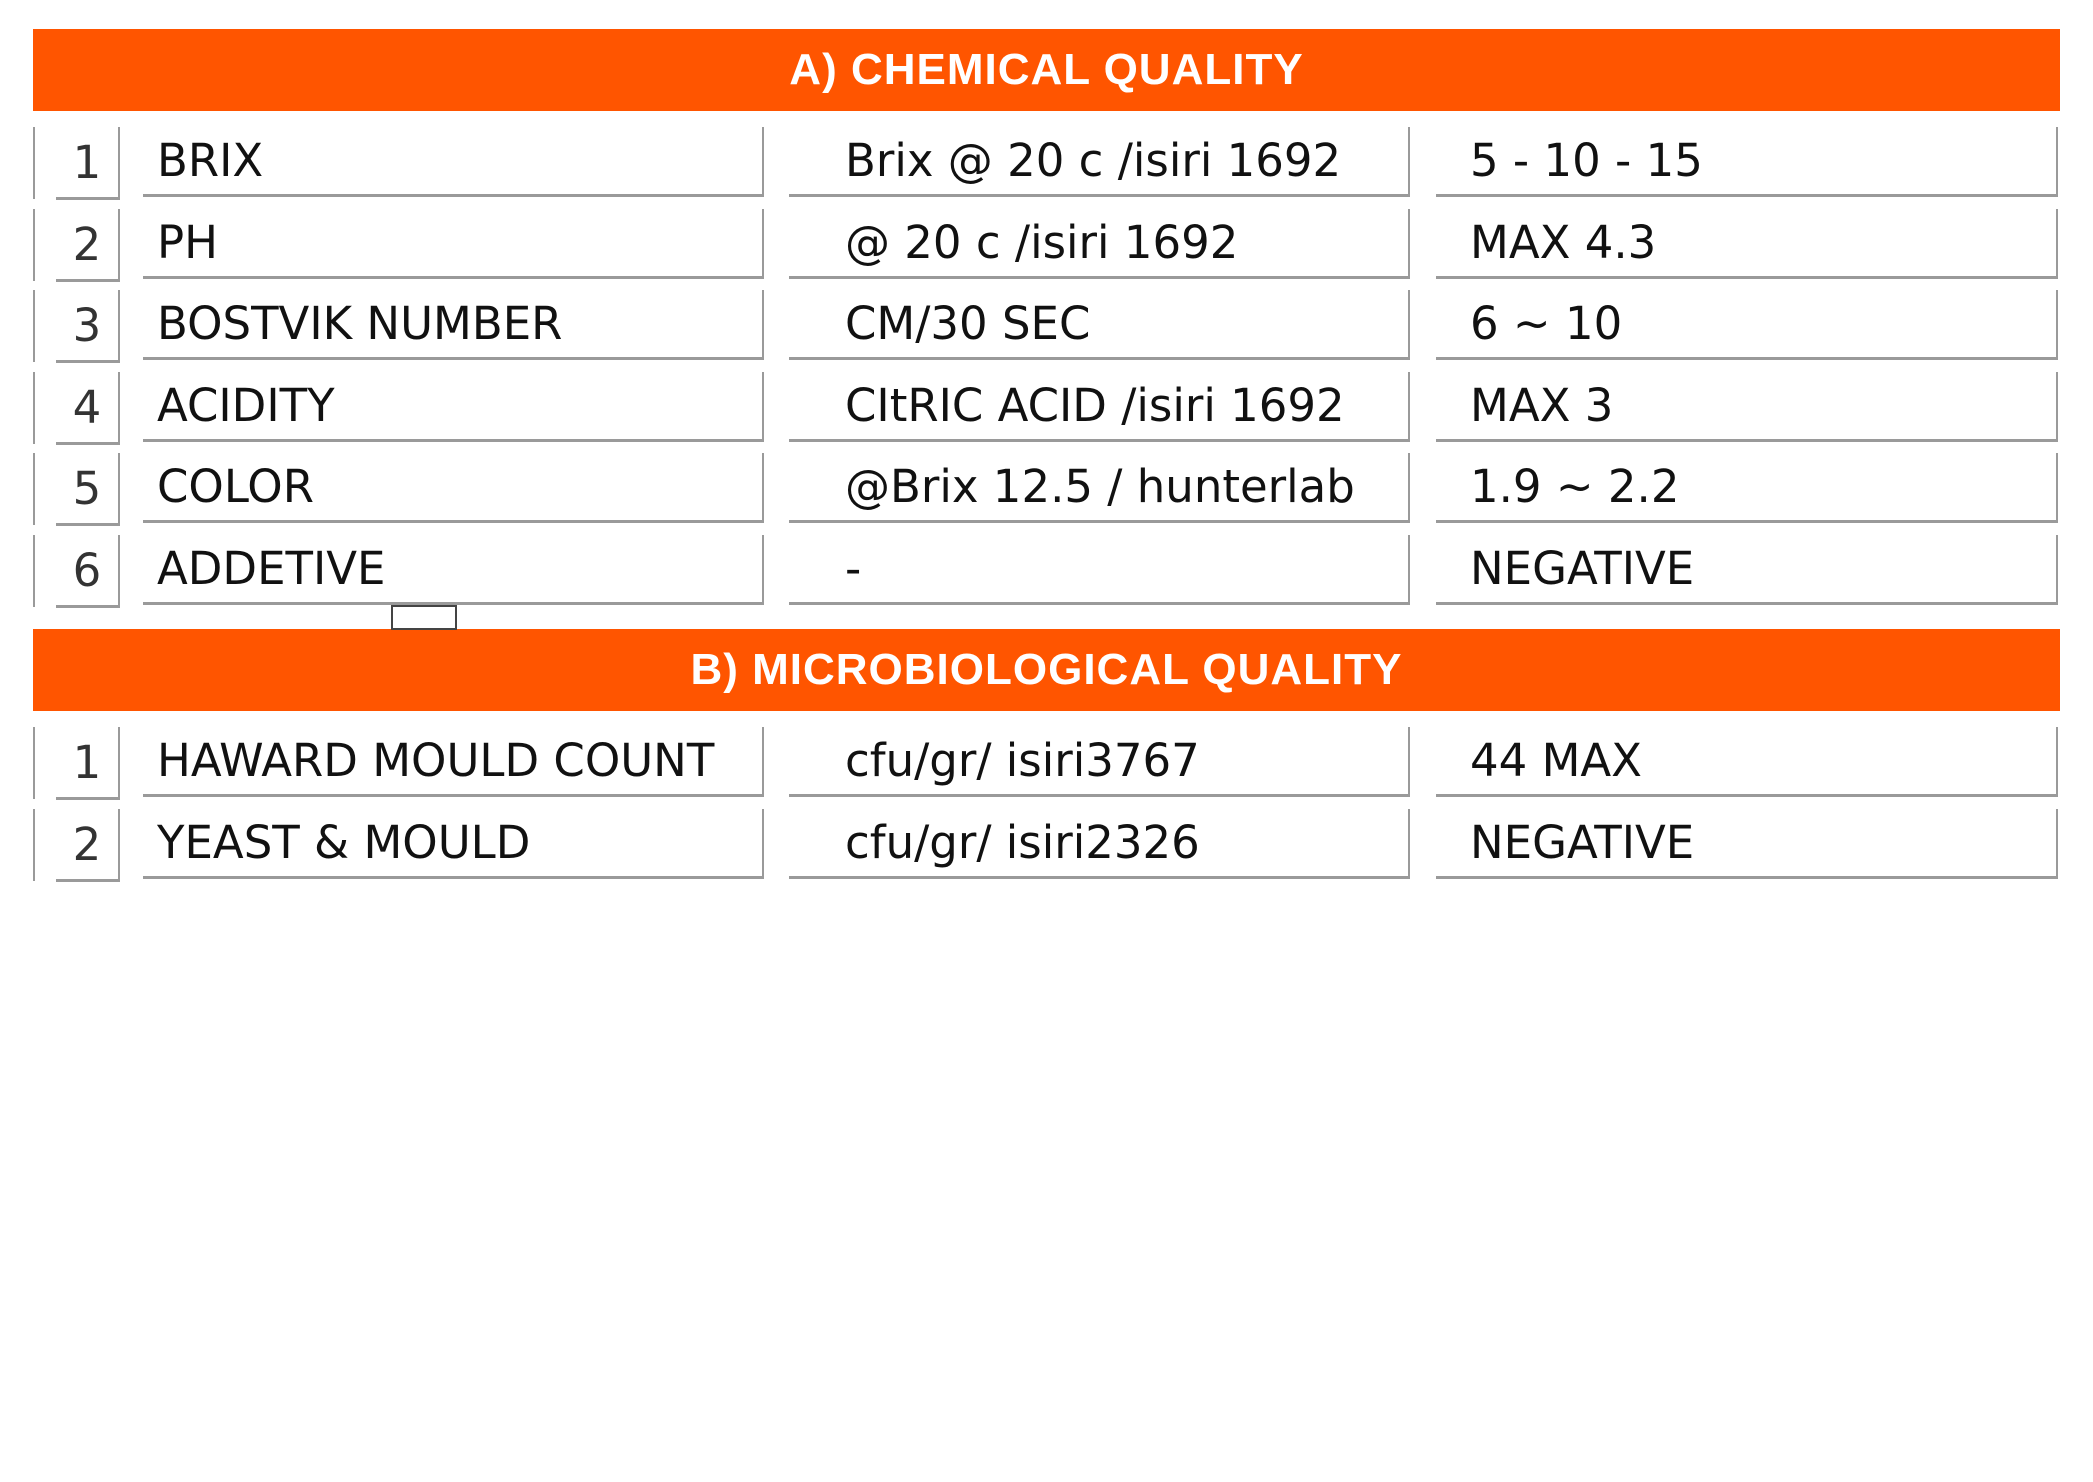 This screenshot has width=2093, height=1482. I want to click on spec-value: 44 MAX, so click(1747, 762).